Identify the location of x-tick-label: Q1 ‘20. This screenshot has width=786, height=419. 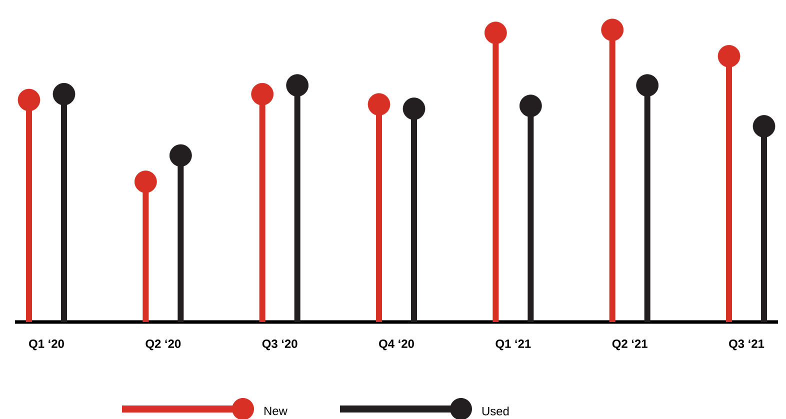
(46, 345).